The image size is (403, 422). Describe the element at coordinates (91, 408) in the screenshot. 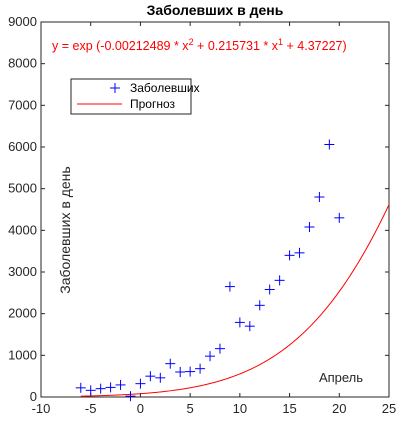

I see `x-tick-label: -5` at that location.